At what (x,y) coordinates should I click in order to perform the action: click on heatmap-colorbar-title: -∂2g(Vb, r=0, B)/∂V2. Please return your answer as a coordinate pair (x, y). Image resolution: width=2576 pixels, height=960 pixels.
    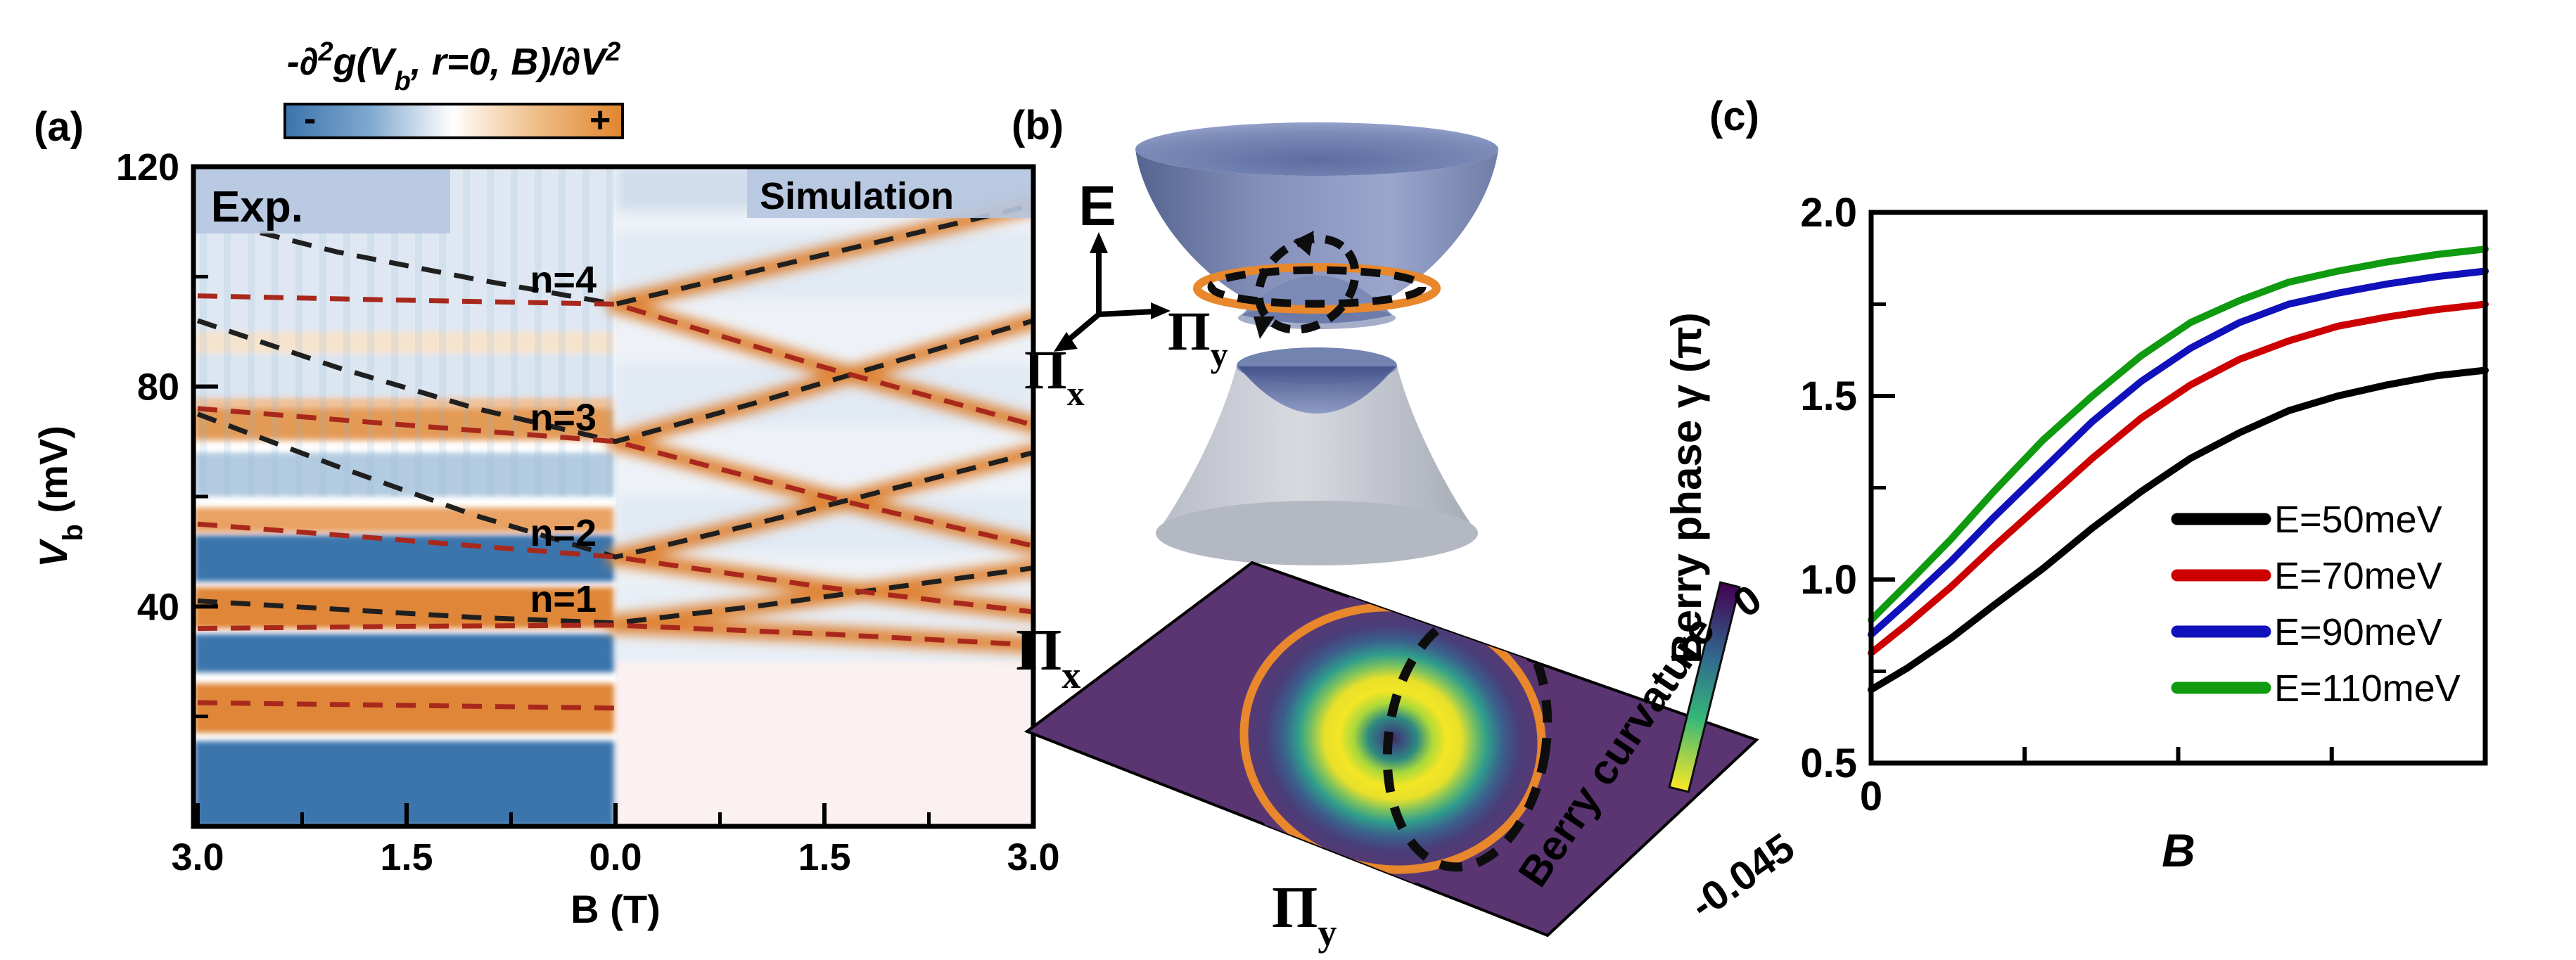
    Looking at the image, I should click on (453, 66).